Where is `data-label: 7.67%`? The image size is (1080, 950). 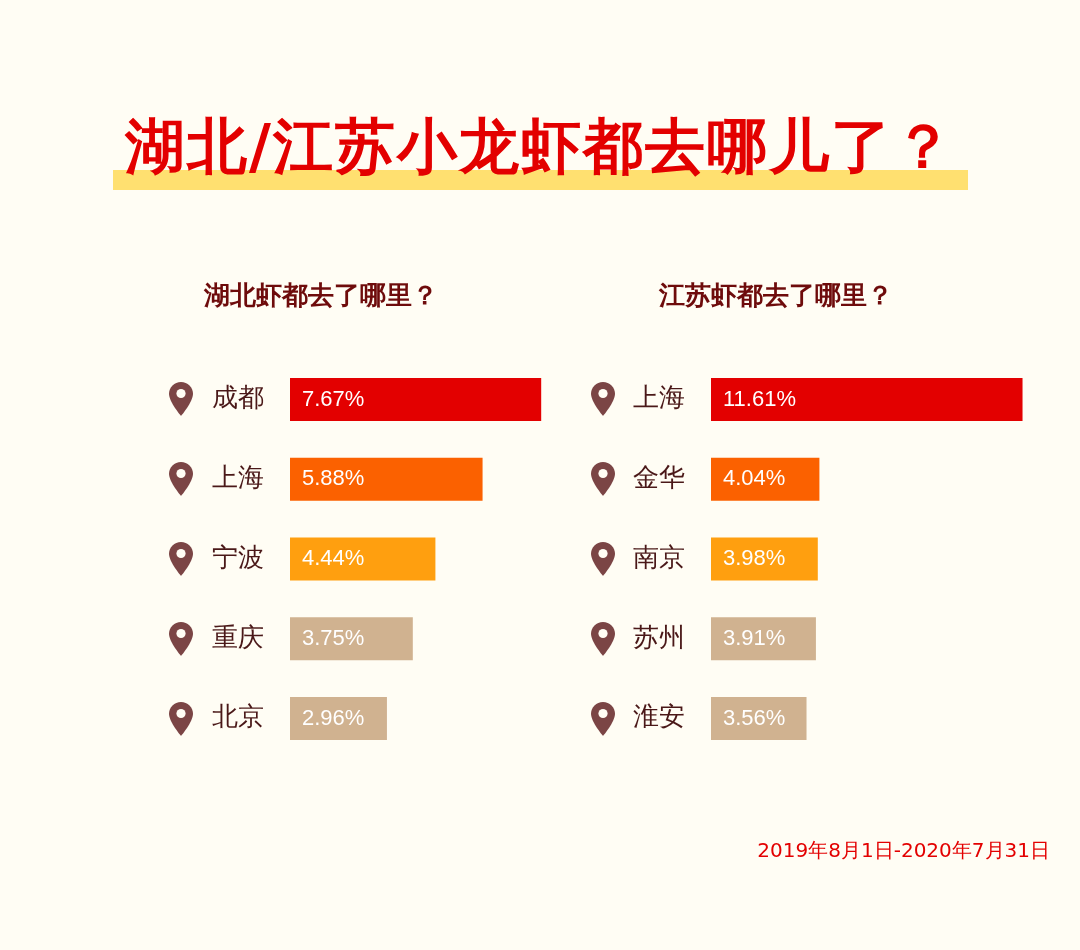 data-label: 7.67% is located at coordinates (333, 398).